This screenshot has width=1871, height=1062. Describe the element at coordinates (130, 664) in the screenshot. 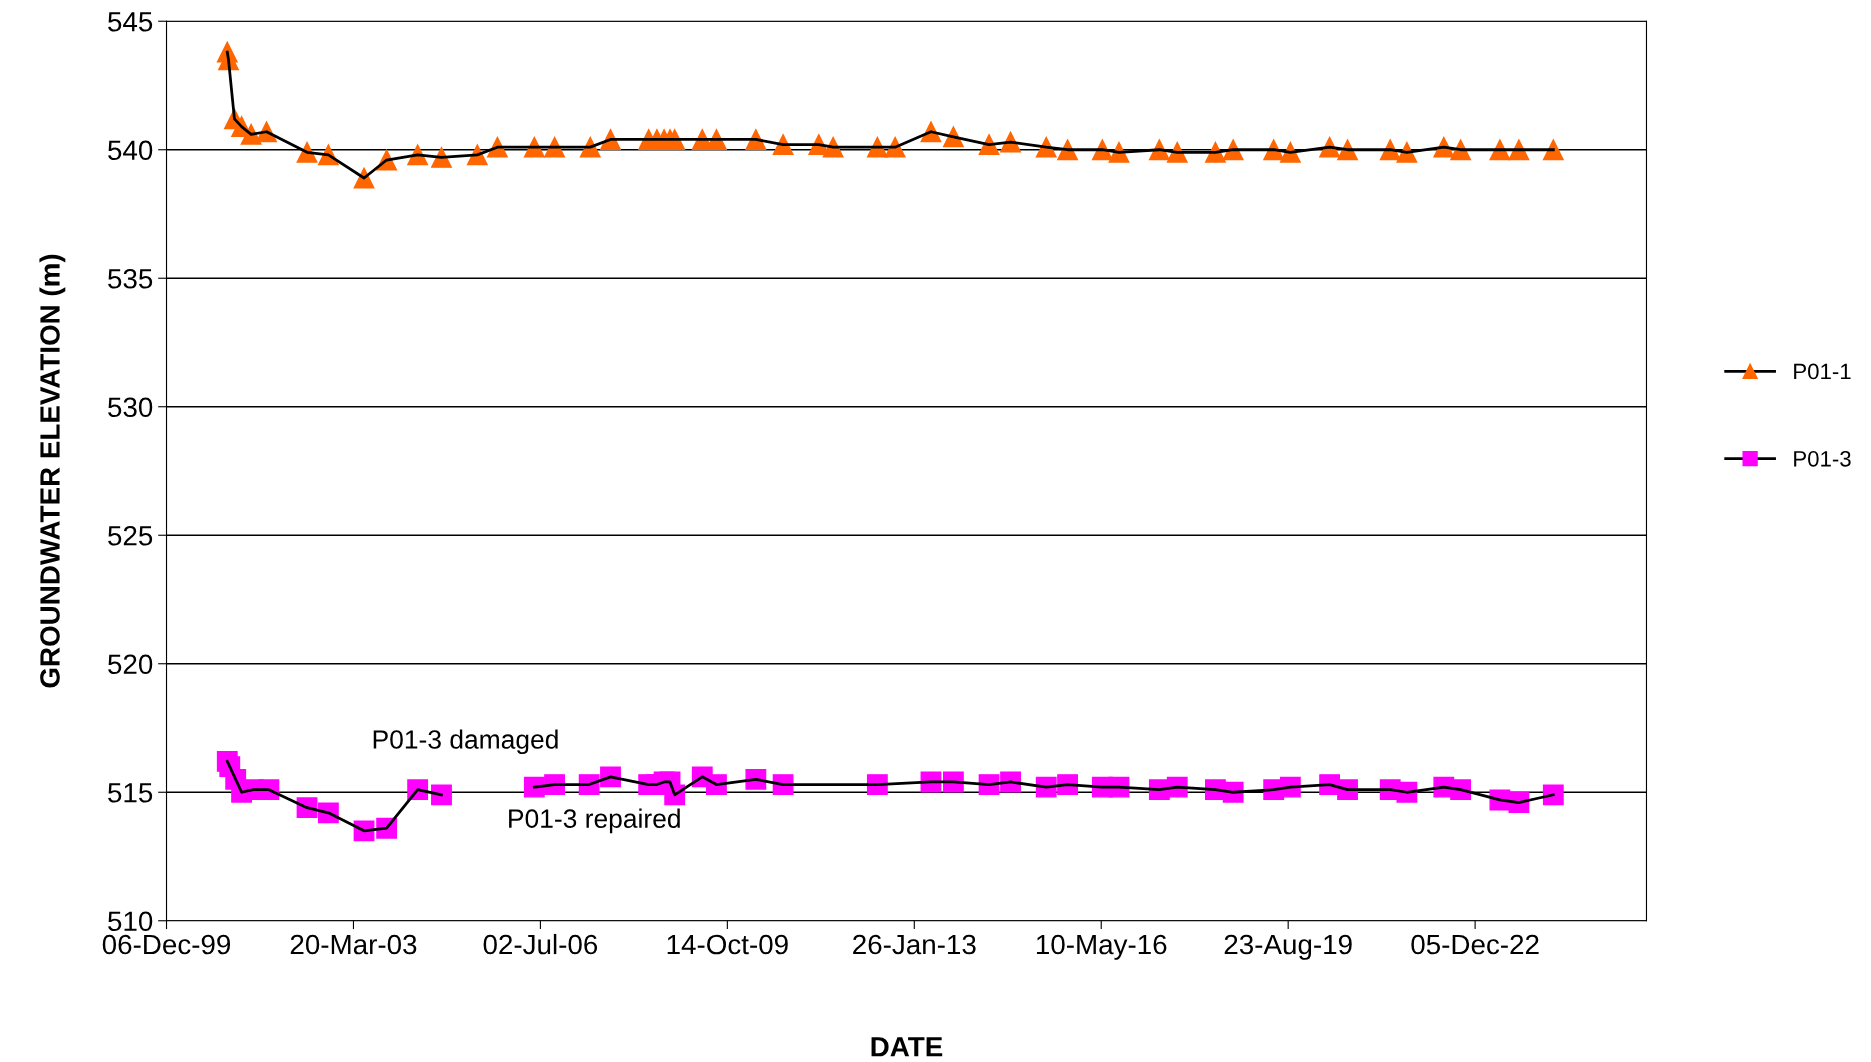

I see `y-tick-label: 520` at that location.